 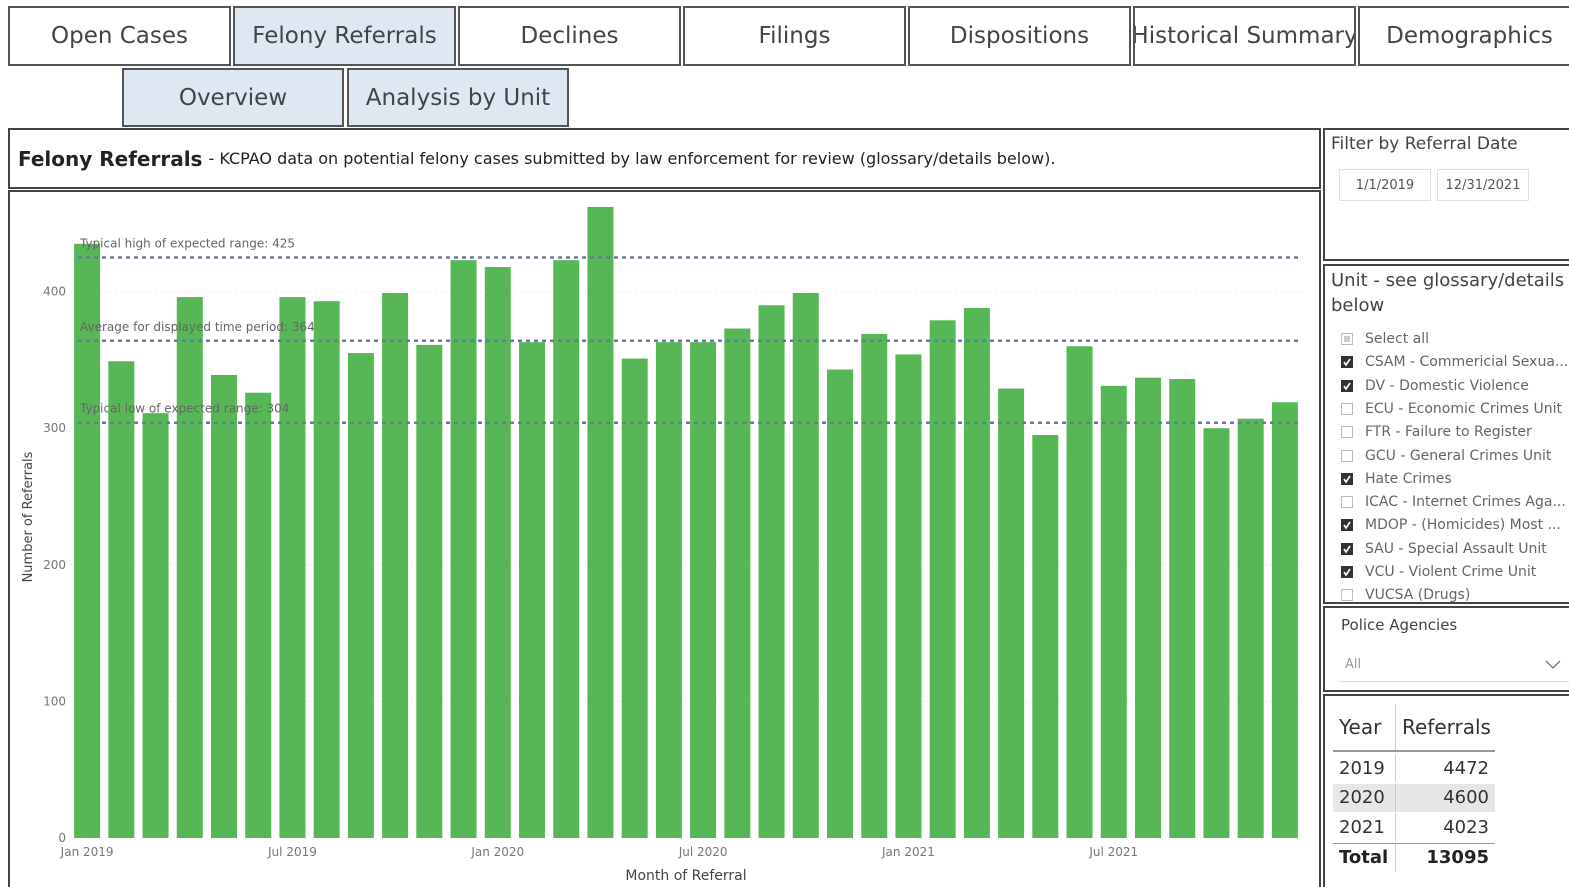 What do you see at coordinates (1438, 572) in the screenshot?
I see `unit-option: VCU - Violent Crime Unit` at bounding box center [1438, 572].